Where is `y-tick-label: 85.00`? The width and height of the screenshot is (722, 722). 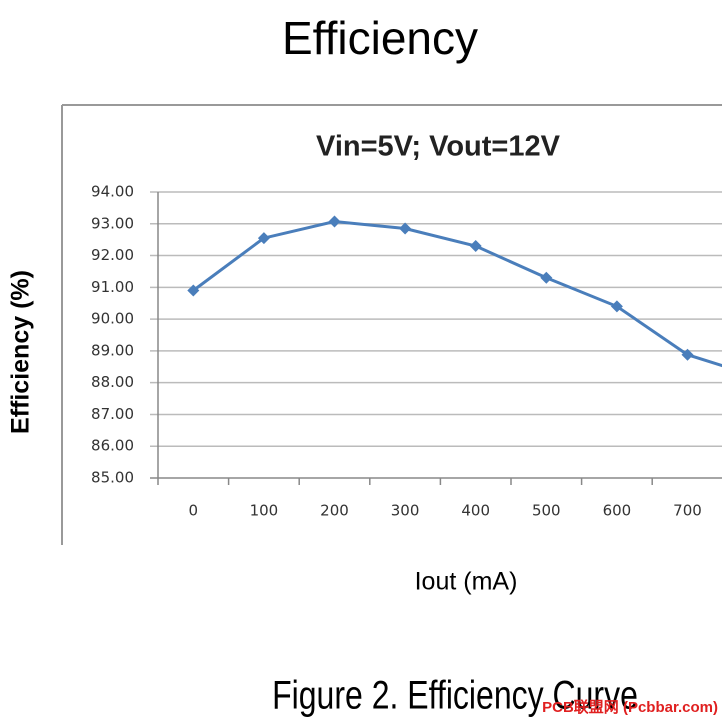 y-tick-label: 85.00 is located at coordinates (112, 478).